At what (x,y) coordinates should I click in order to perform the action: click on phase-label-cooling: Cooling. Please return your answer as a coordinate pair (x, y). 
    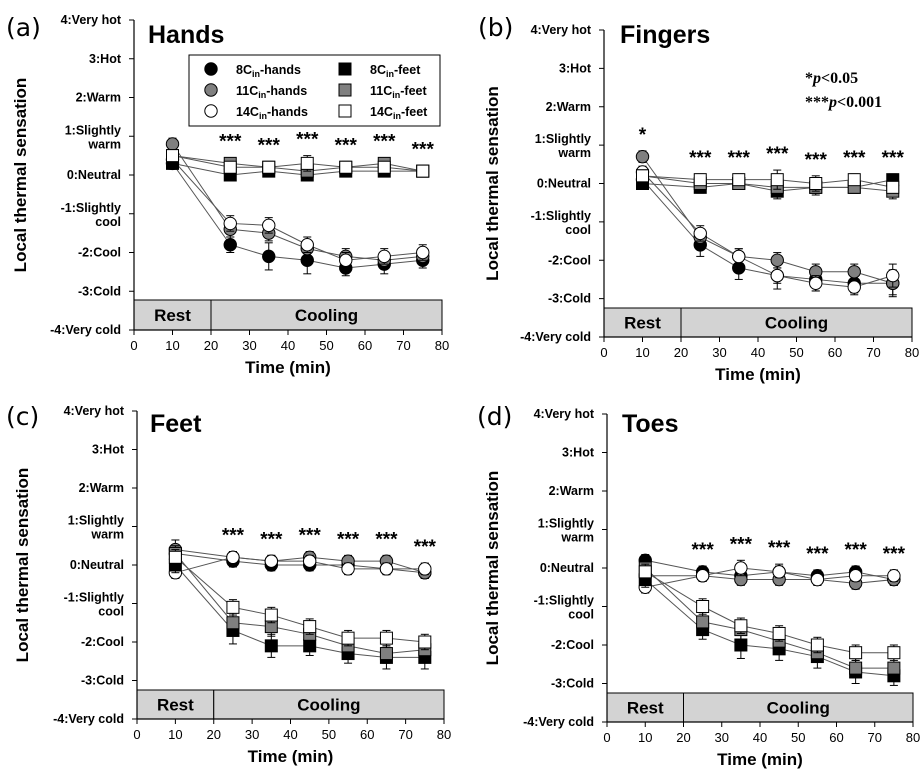
    Looking at the image, I should click on (796, 323).